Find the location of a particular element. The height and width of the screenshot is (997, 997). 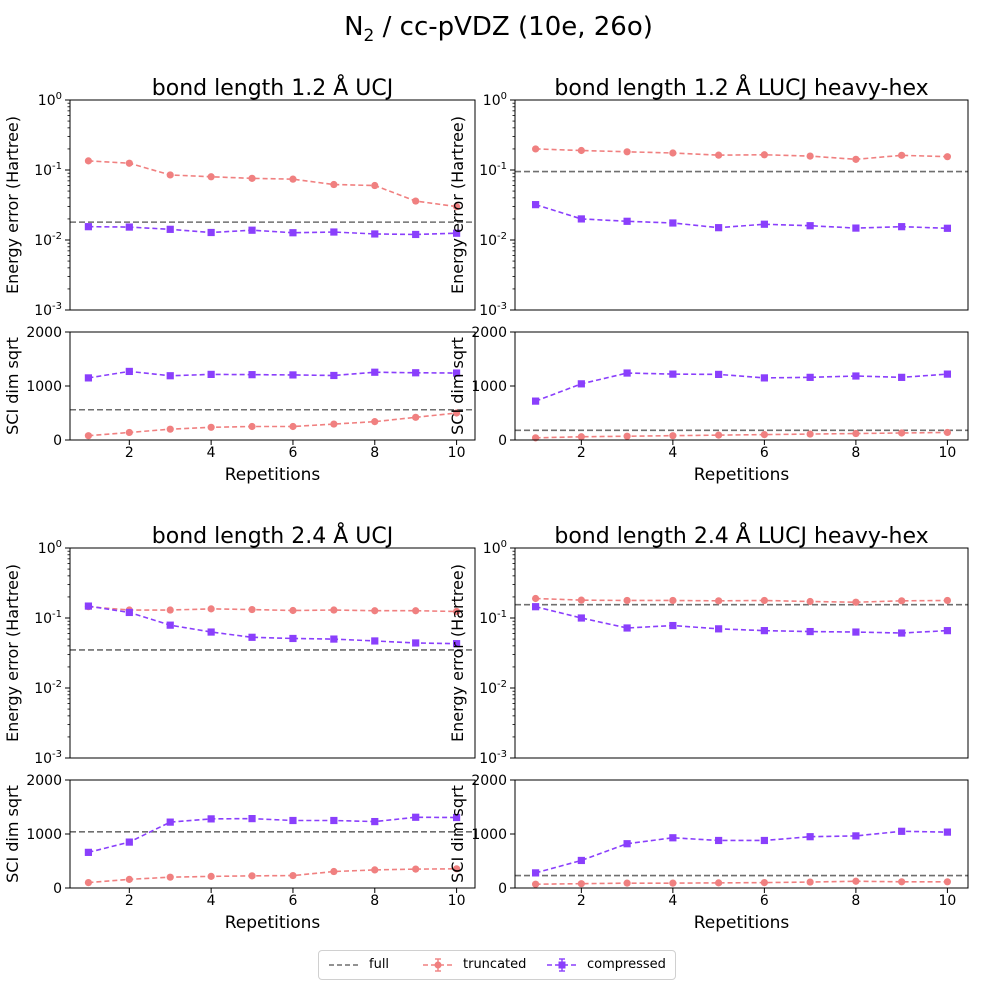

sci-ylabel: SCI dim sqrt is located at coordinates (457, 834).